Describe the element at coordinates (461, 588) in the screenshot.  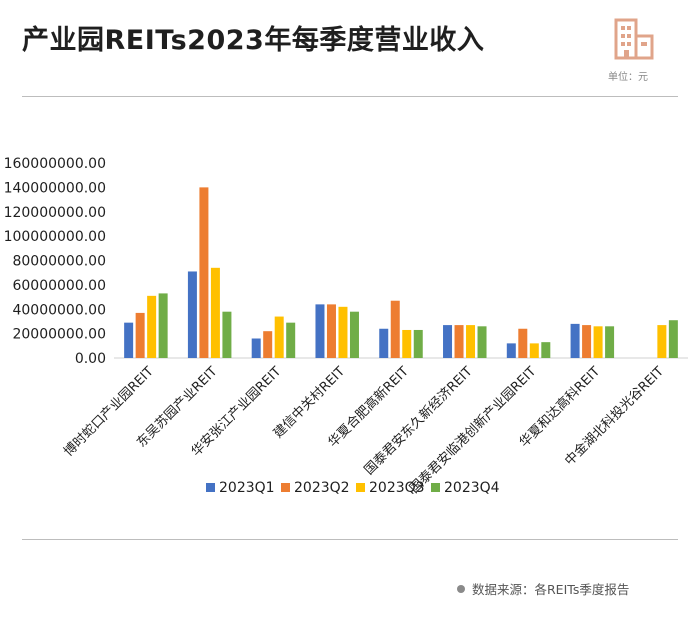
I see `bullet-dot` at that location.